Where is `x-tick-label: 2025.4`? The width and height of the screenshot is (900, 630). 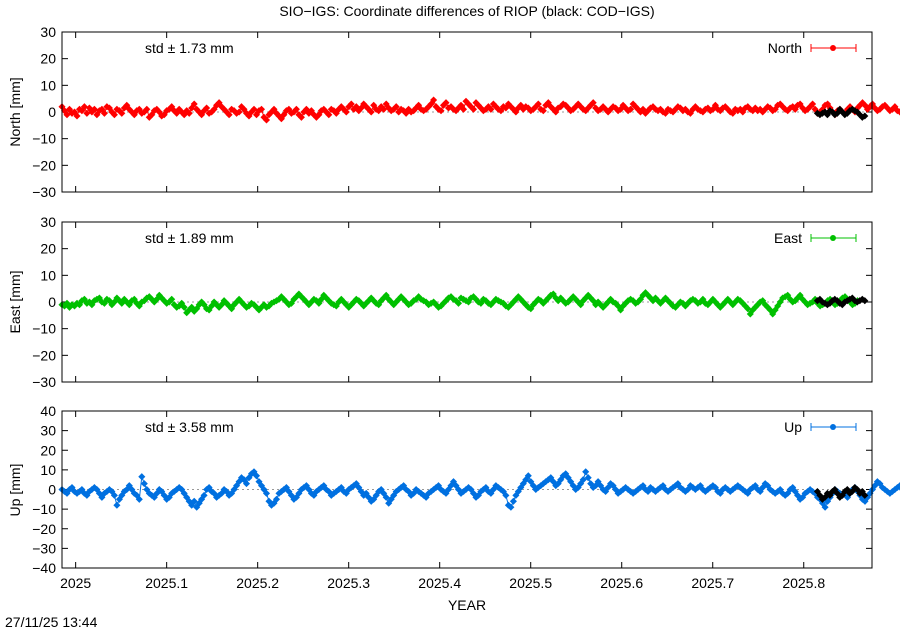
x-tick-label: 2025.4 is located at coordinates (439, 583).